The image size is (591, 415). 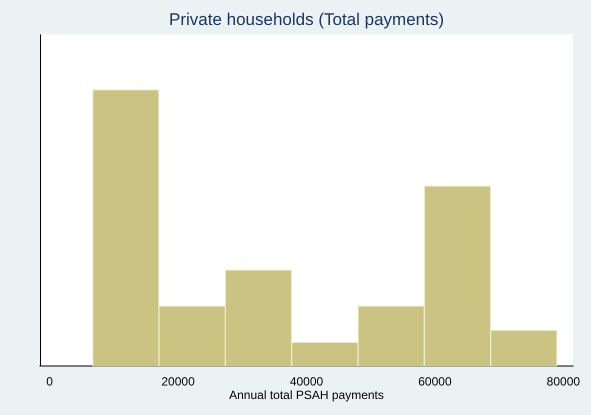 What do you see at coordinates (306, 19) in the screenshot?
I see `chart-title: Private households (Total payments)` at bounding box center [306, 19].